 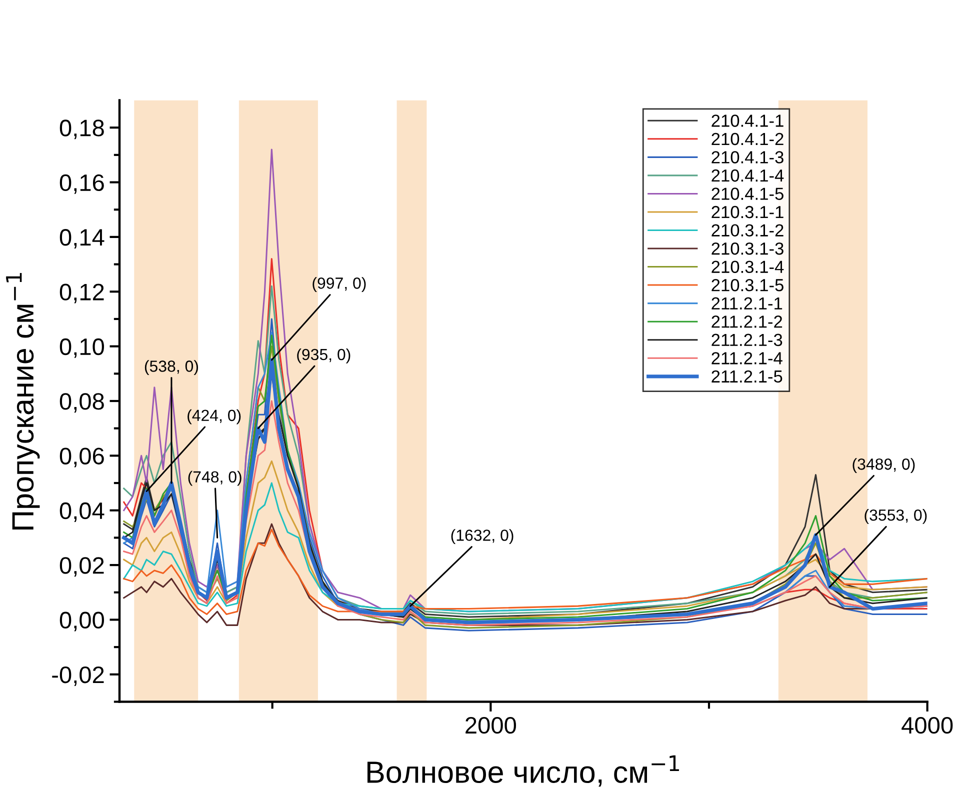 What do you see at coordinates (525, 572) in the screenshot?
I see `line-series` at bounding box center [525, 572].